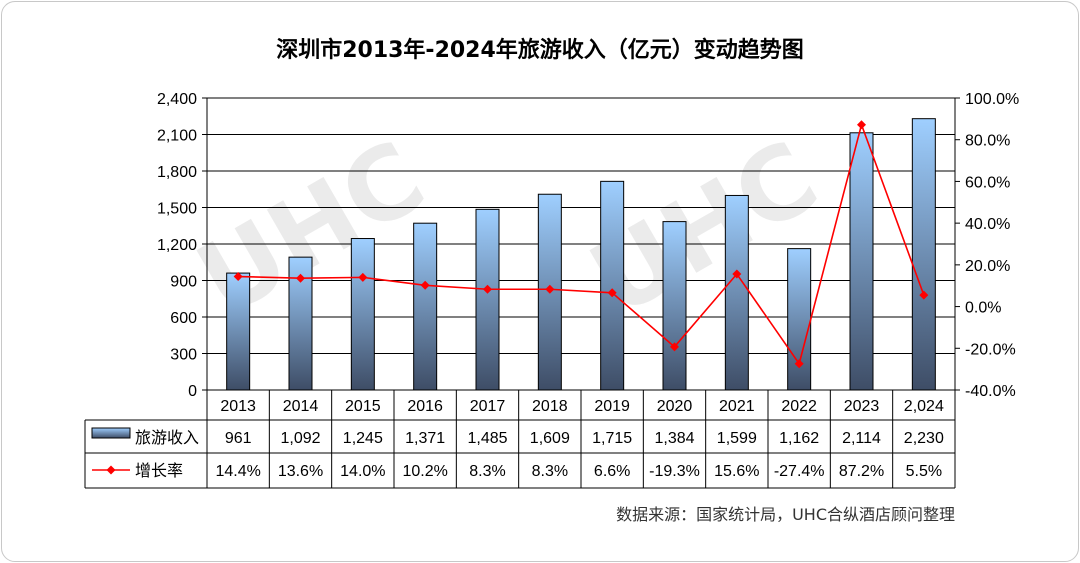 The image size is (1080, 563). What do you see at coordinates (363, 406) in the screenshot?
I see `x-tick-label: 2015` at bounding box center [363, 406].